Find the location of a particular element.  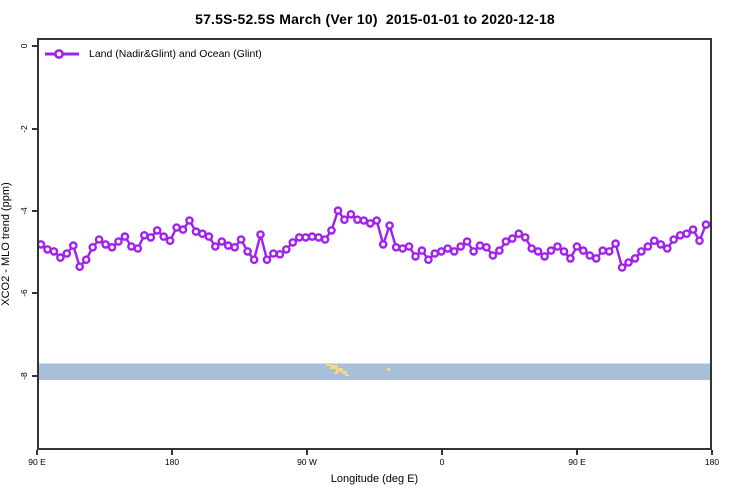

y-axis-title: XCO2 - MLO trend (ppm) is located at coordinates (6, 244).